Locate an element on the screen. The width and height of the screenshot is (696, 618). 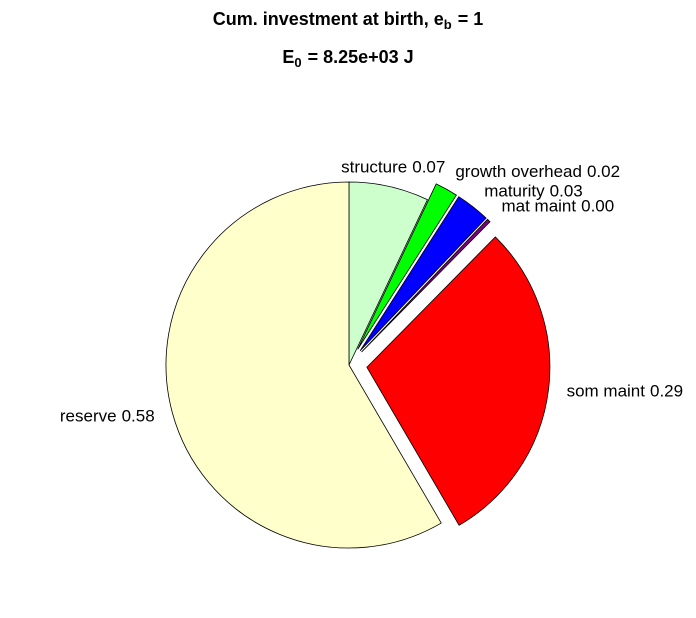
slice-name: growth overhead is located at coordinates (518, 172).